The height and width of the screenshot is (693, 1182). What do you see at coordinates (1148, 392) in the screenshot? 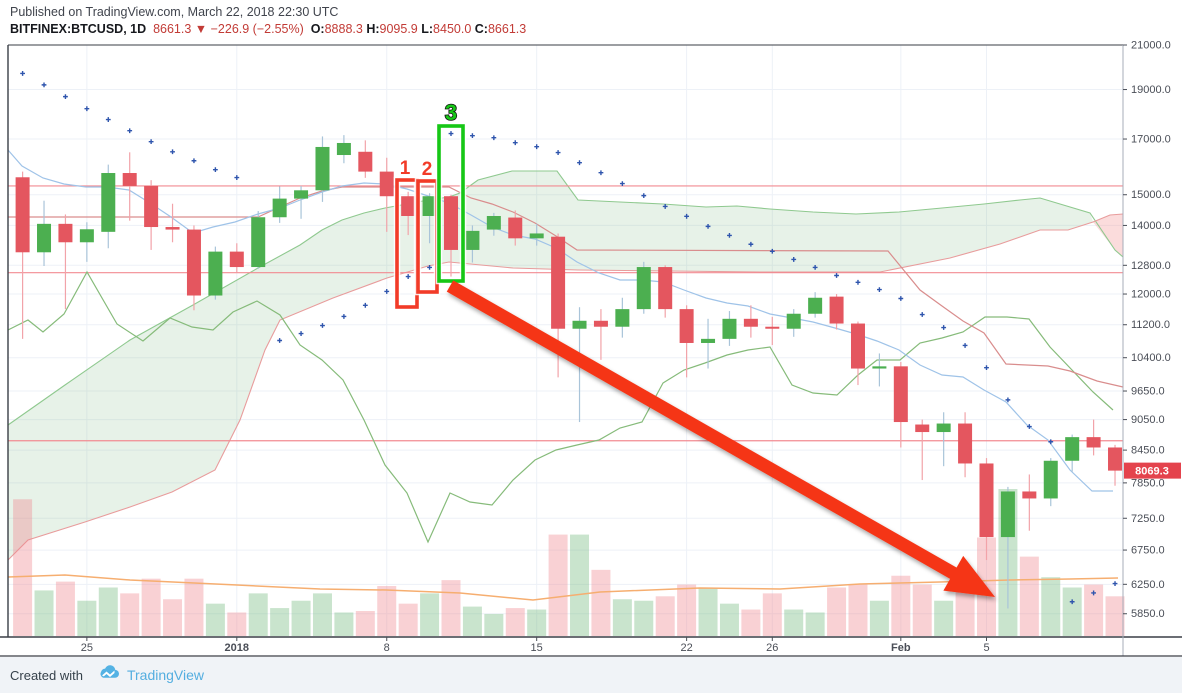
I see `price-tick-label: 9650.0` at bounding box center [1148, 392].